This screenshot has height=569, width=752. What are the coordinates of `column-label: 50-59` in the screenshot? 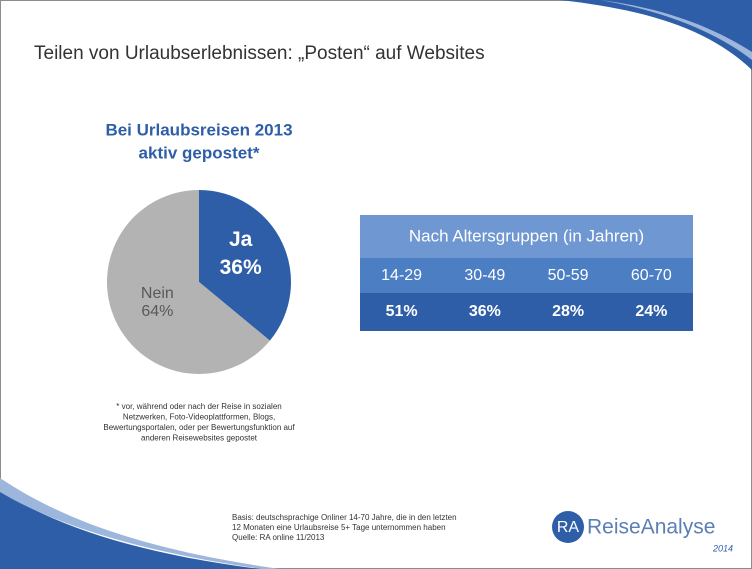 It's located at (568, 275).